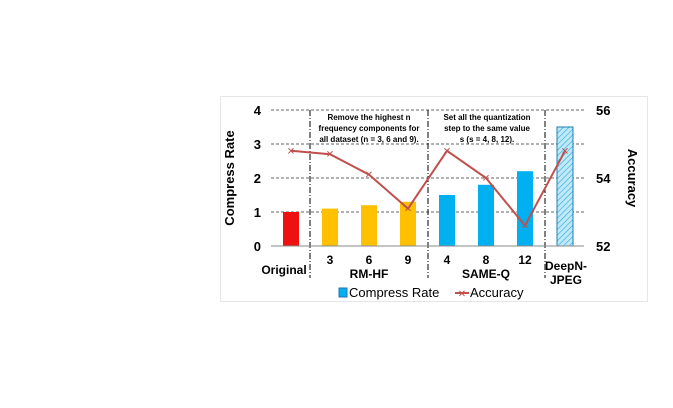 The width and height of the screenshot is (673, 408). I want to click on x-tick-label: 8, so click(486, 260).